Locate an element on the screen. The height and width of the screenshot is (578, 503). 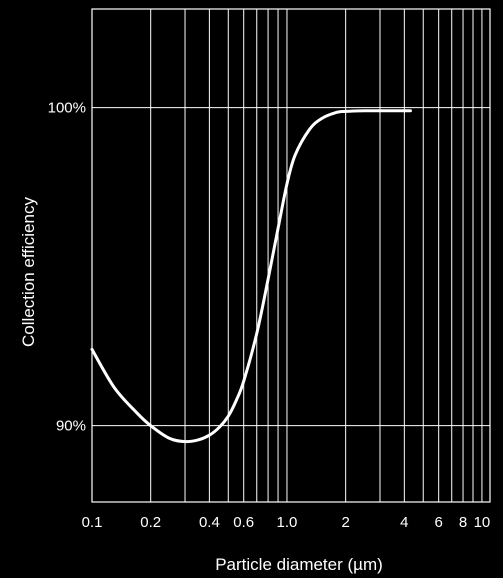
x-tick-label: 1.0 is located at coordinates (287, 522).